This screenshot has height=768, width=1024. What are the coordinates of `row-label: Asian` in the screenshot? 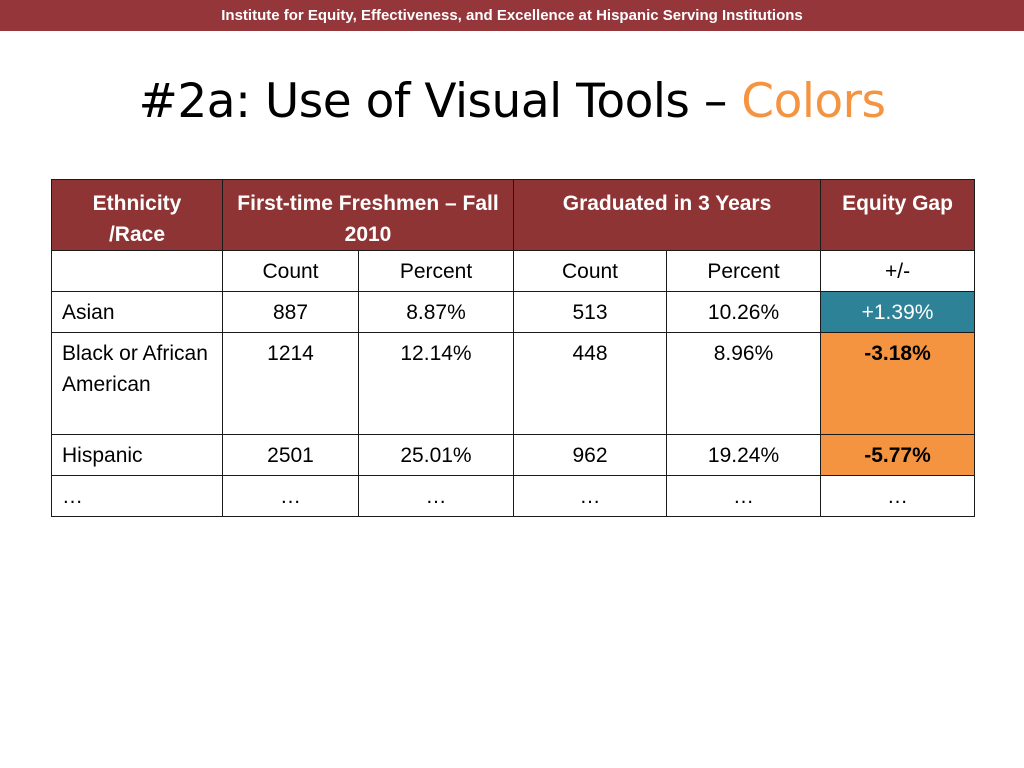 It's located at (137, 312).